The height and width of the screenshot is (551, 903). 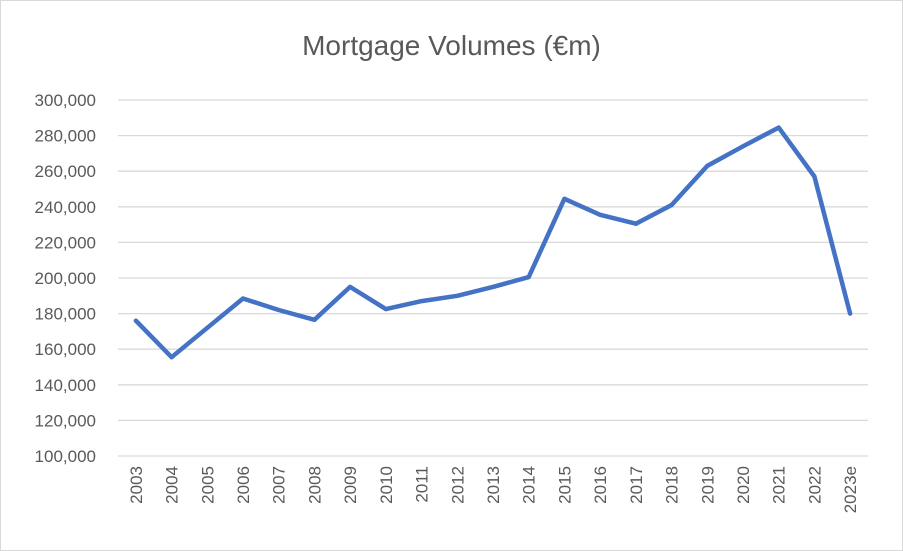 I want to click on chart-title: Mortgage Volumes (€m), so click(x=451, y=45).